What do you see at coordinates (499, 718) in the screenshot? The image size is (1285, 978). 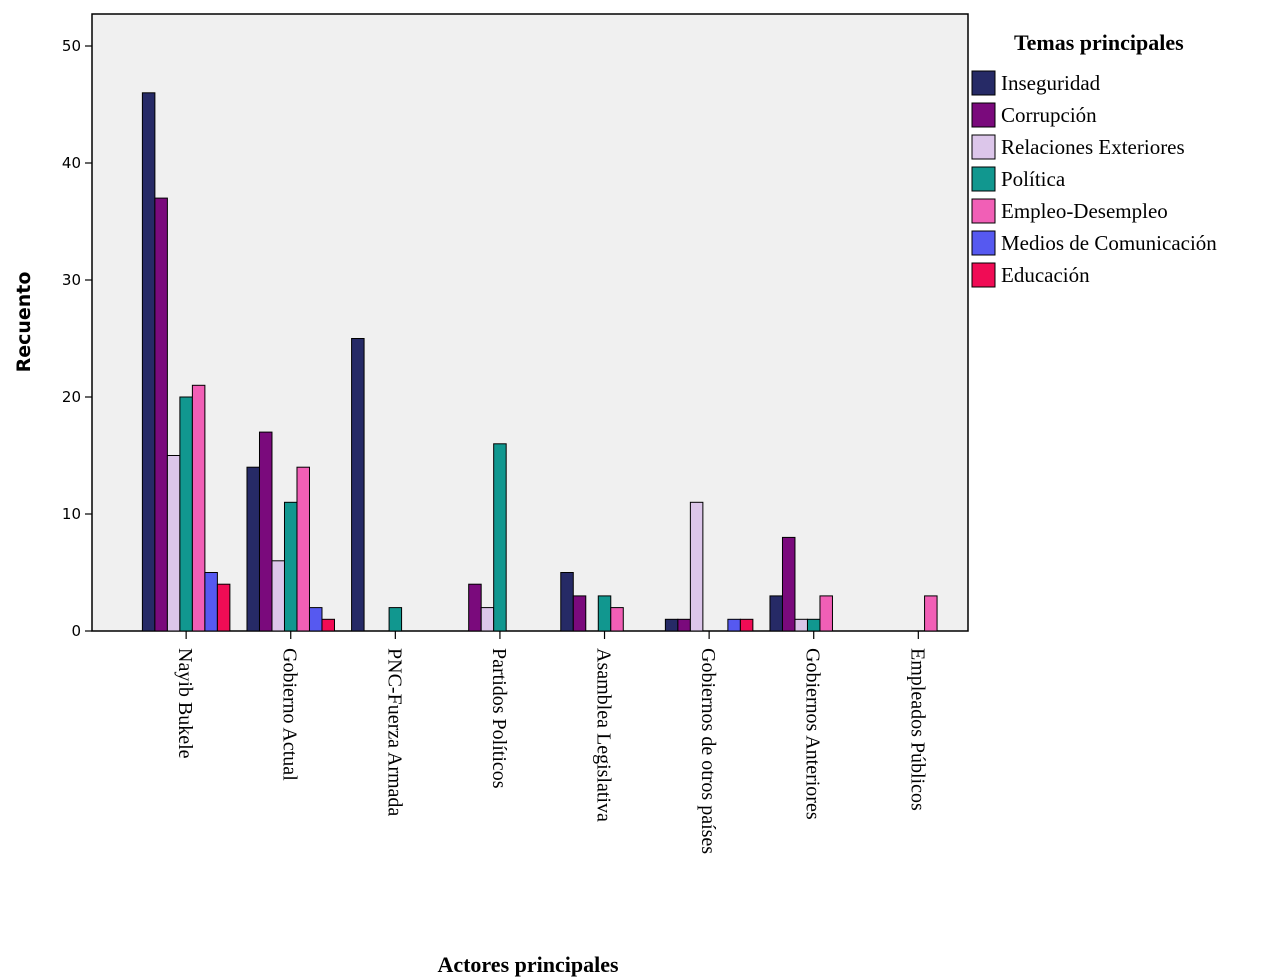 I see `x-tick-label: Partidos Políticos` at bounding box center [499, 718].